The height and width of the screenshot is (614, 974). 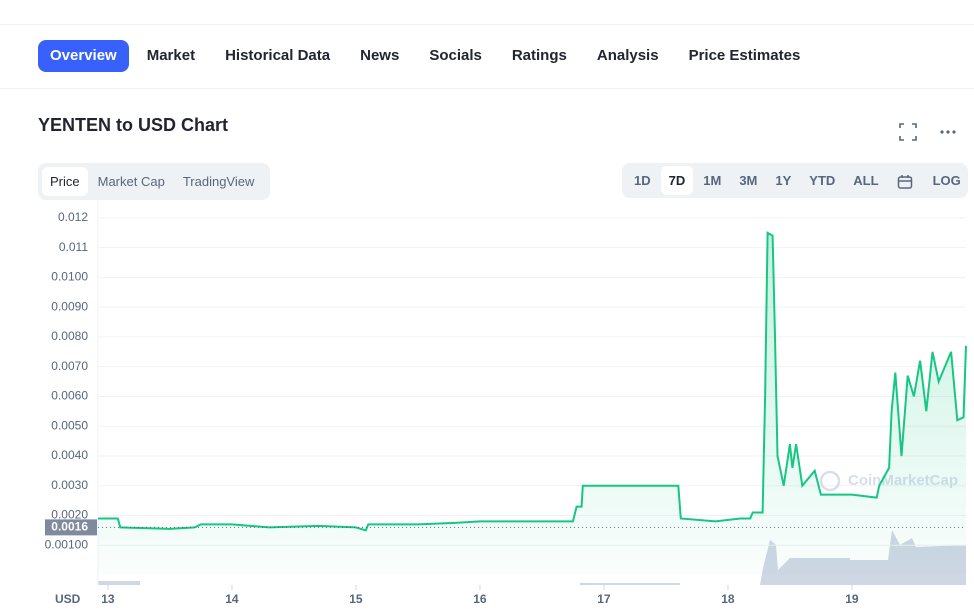 What do you see at coordinates (65, 181) in the screenshot?
I see `chart-tab: Price` at bounding box center [65, 181].